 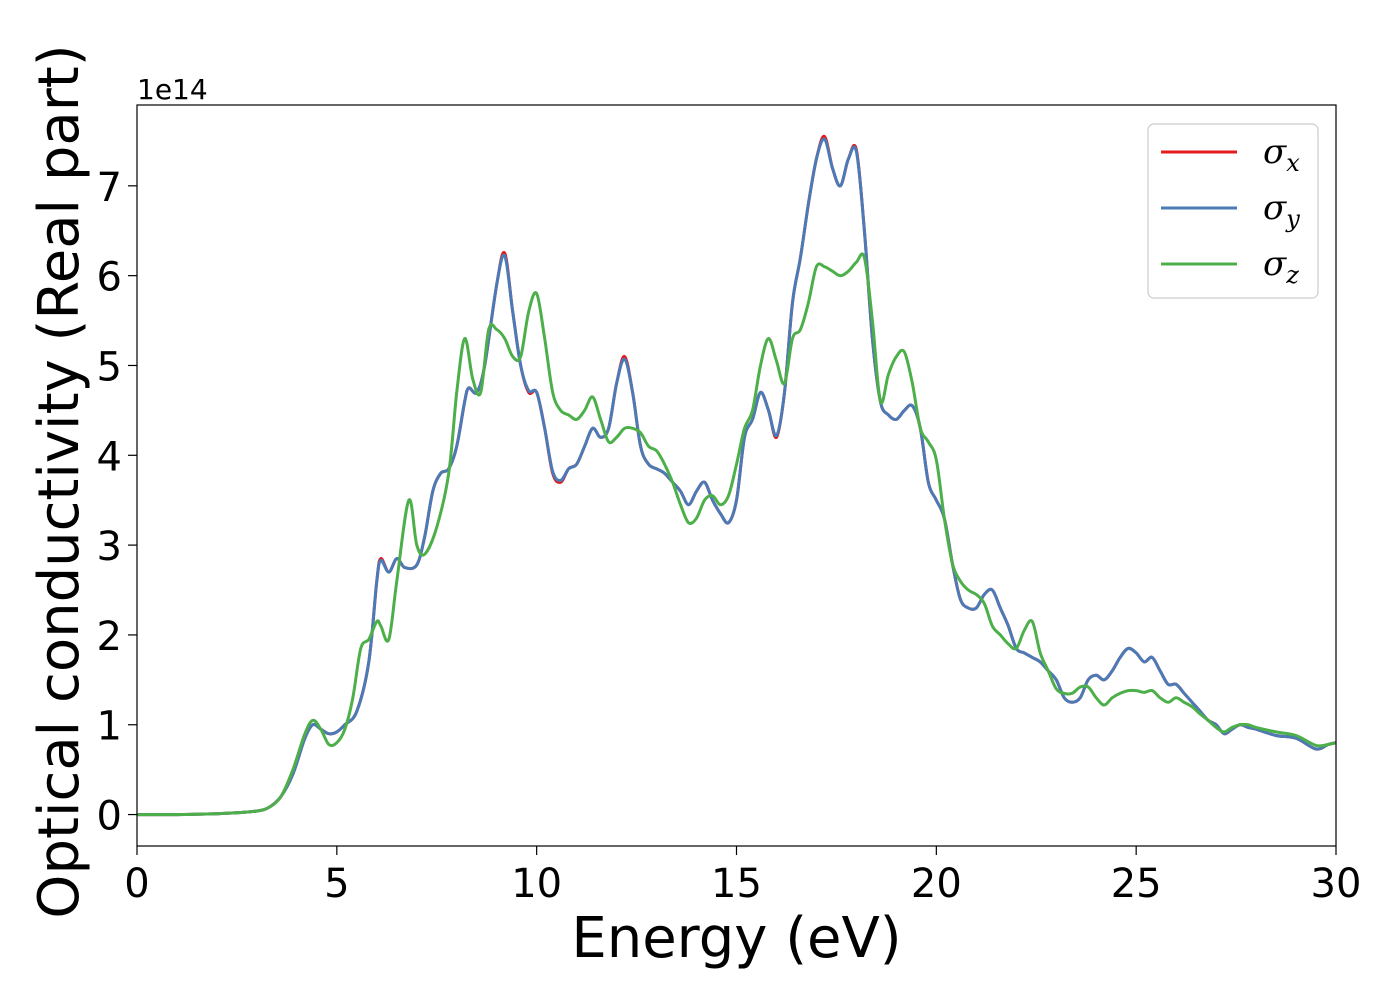 I want to click on y-tick-label: 5, so click(x=109, y=367).